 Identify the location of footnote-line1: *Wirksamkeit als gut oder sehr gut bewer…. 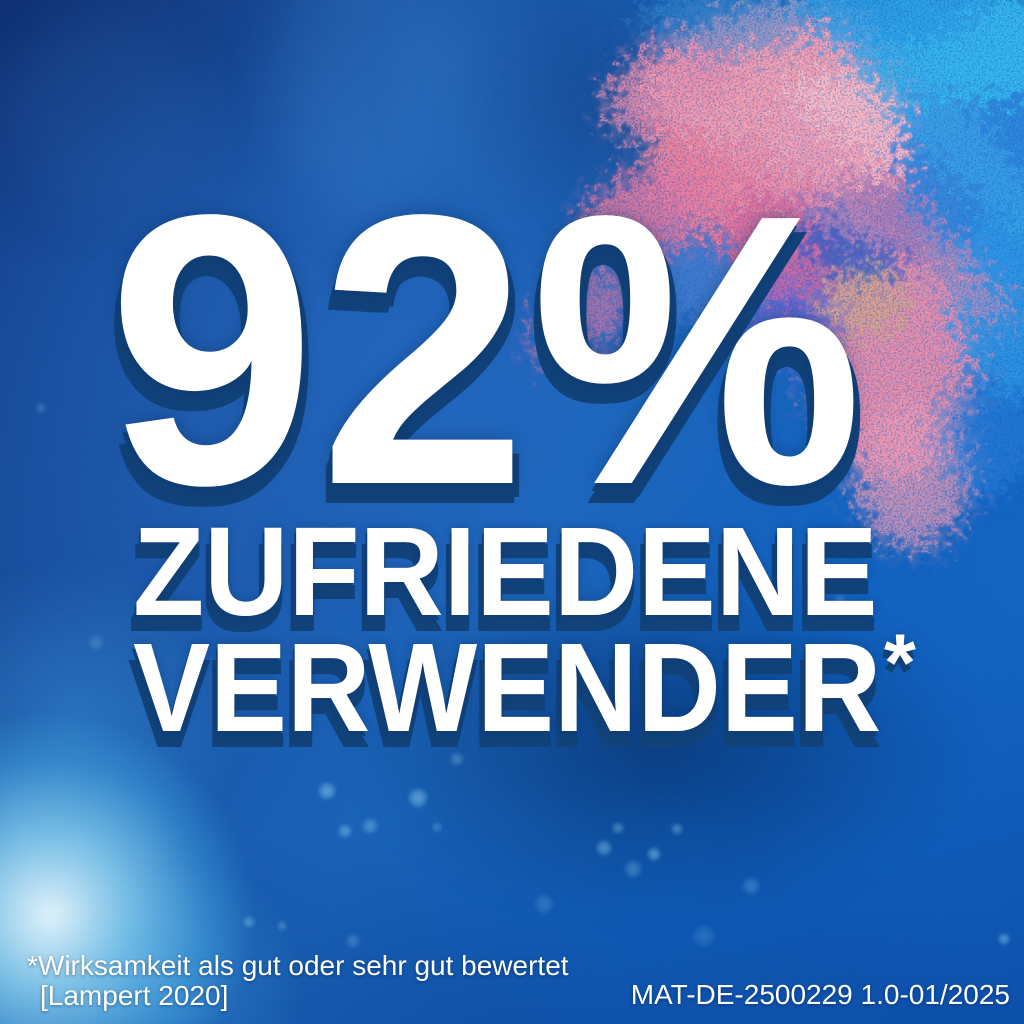
(298, 965).